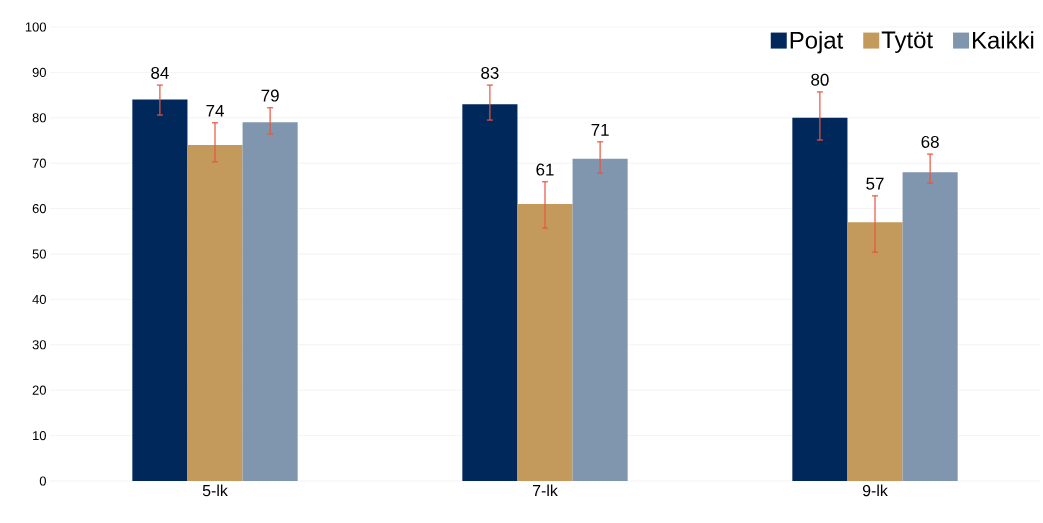 This screenshot has width=1043, height=523. What do you see at coordinates (160, 72) in the screenshot?
I see `data-label: 84` at bounding box center [160, 72].